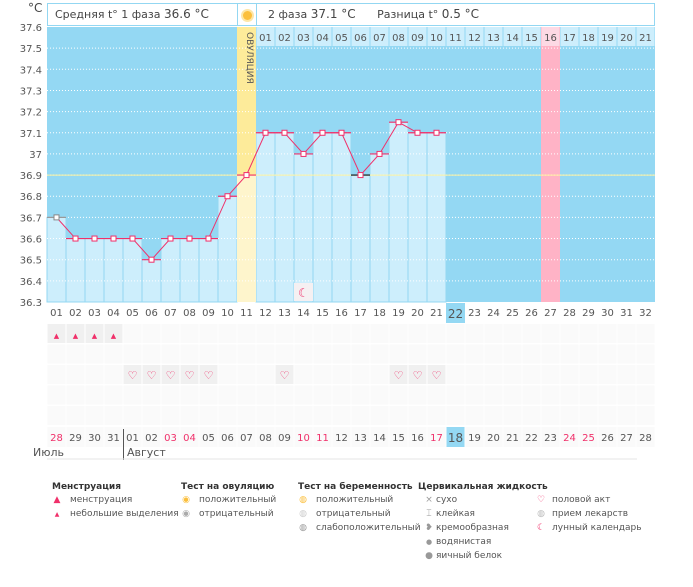 The width and height of the screenshot is (693, 587). What do you see at coordinates (493, 38) in the screenshot?
I see `phase2-day-label: 13` at bounding box center [493, 38].